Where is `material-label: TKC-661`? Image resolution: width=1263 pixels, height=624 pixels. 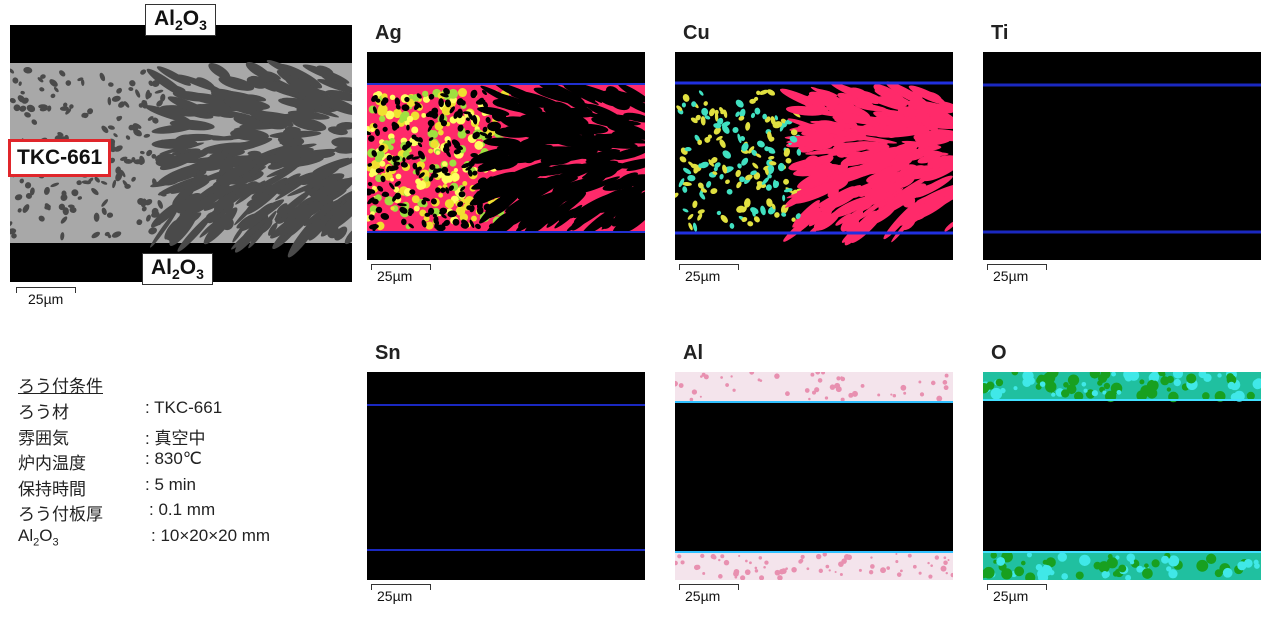 material-label: TKC-661 is located at coordinates (60, 158).